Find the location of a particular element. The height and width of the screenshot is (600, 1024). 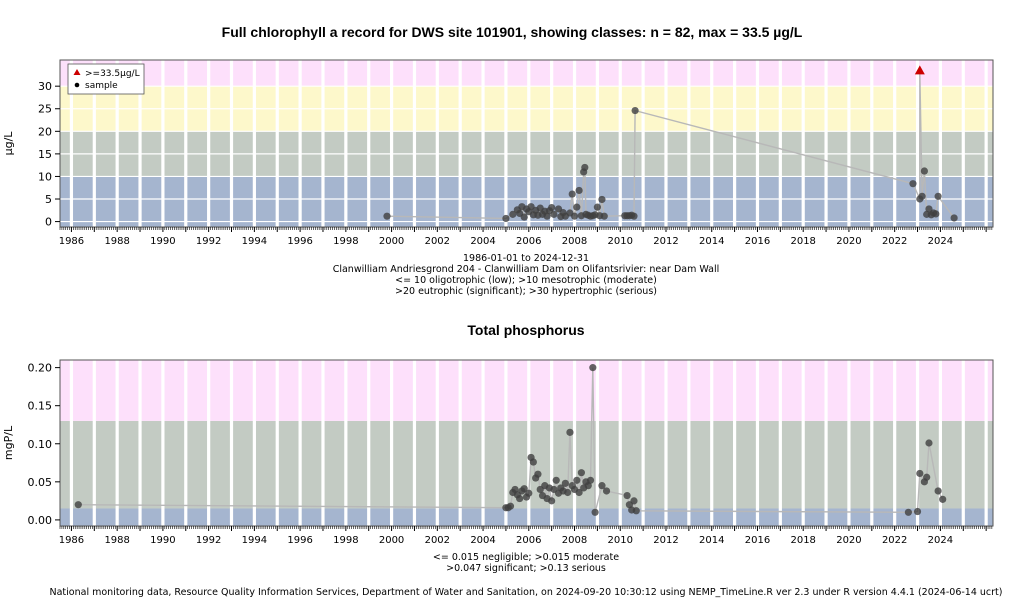

chart2-title: Total phosphorus is located at coordinates (526, 330).